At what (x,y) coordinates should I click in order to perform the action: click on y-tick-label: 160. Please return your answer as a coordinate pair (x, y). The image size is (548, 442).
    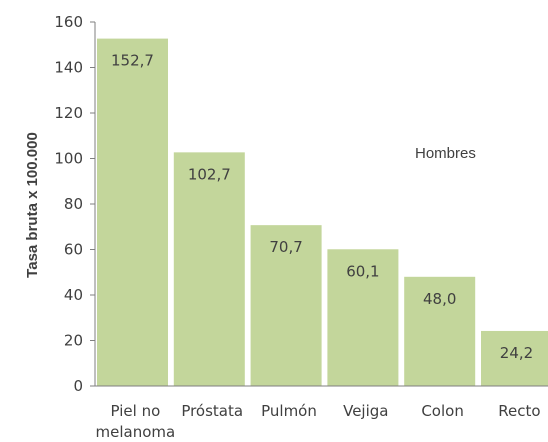
    Looking at the image, I should click on (68, 22).